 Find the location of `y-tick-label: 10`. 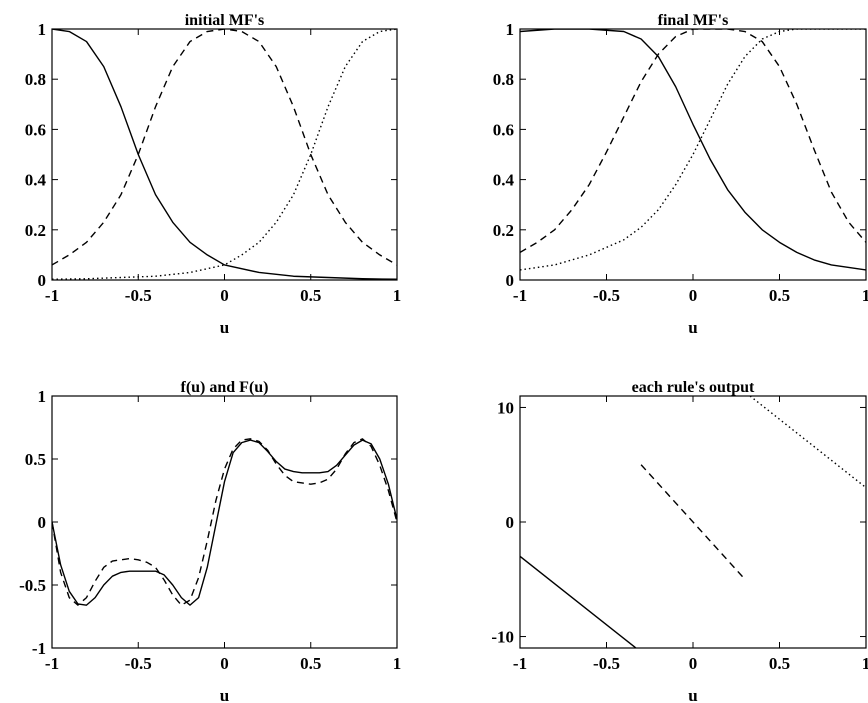

y-tick-label: 10 is located at coordinates (505, 407).